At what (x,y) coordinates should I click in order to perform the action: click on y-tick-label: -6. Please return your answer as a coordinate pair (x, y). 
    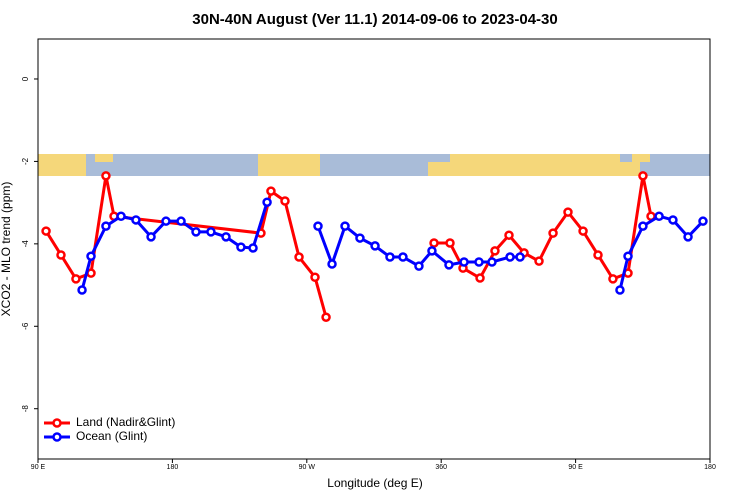
    Looking at the image, I should click on (25, 326).